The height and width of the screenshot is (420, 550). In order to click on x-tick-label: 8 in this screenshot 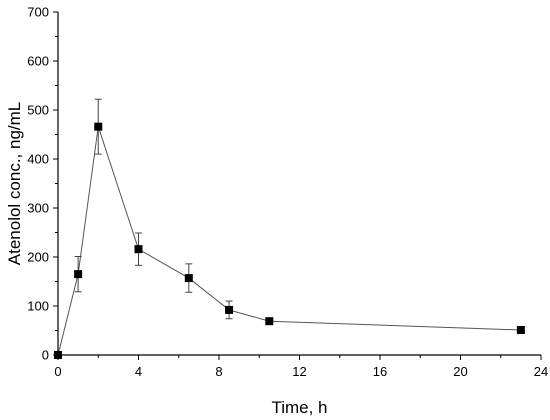, I will do `click(218, 371)`.